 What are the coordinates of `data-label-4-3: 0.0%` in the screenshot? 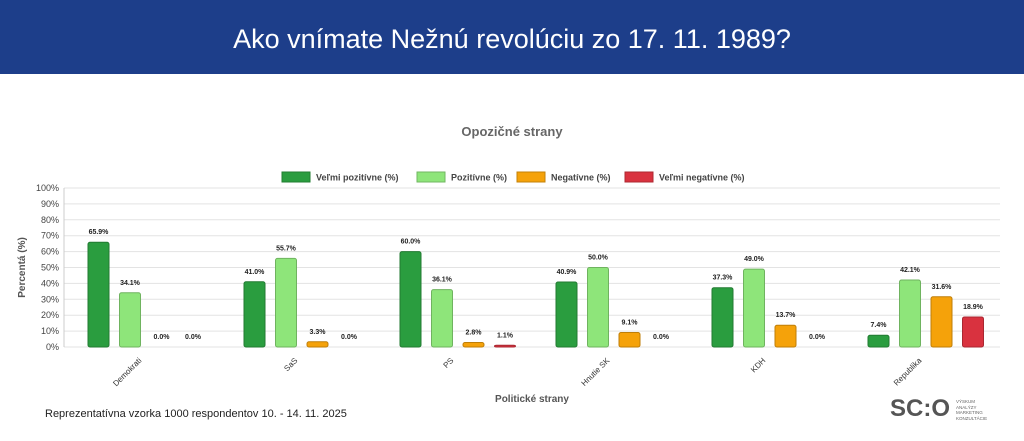 It's located at (817, 337).